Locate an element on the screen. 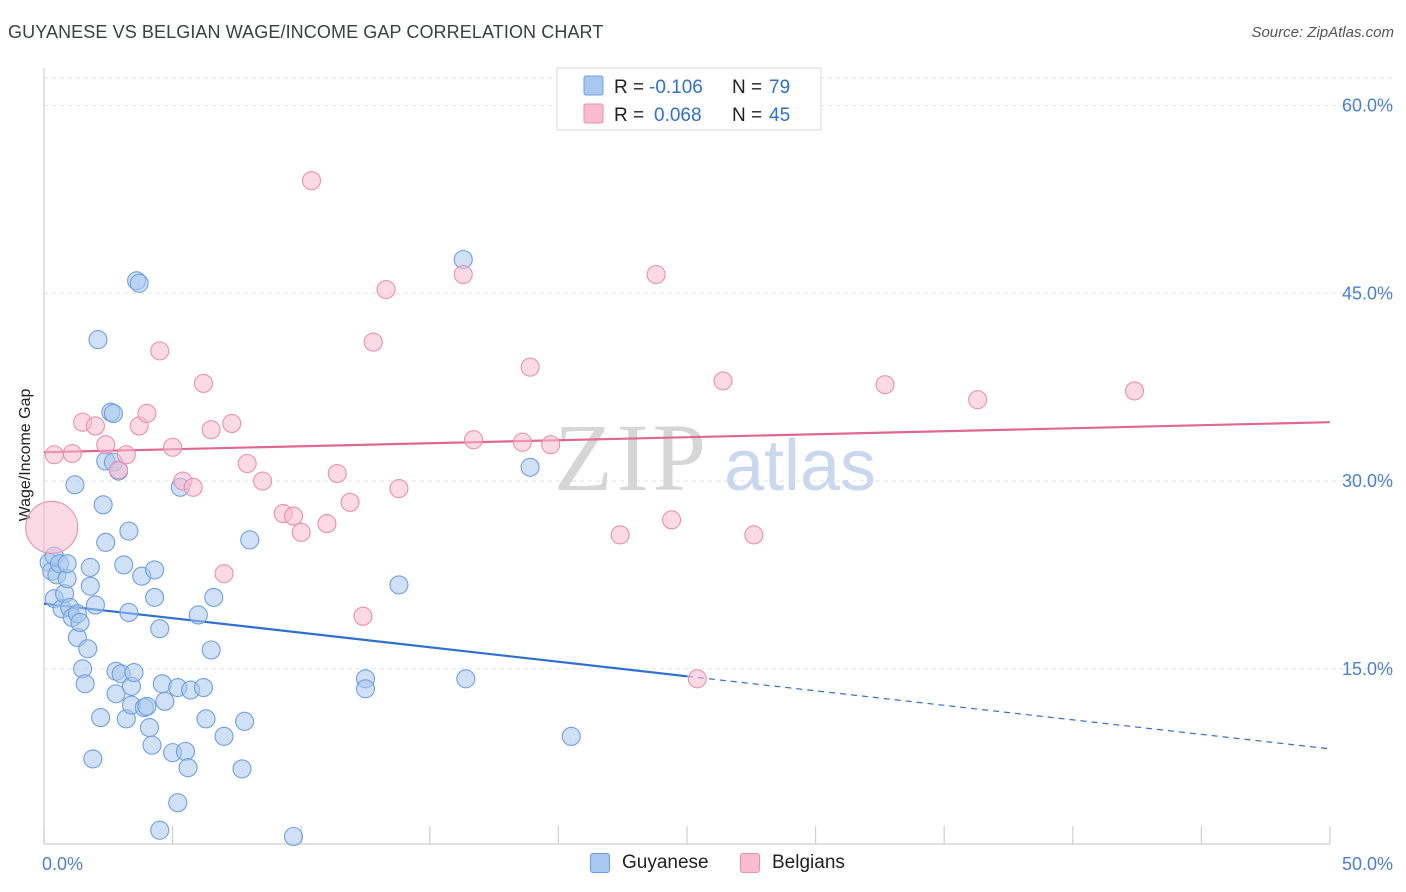  legend-n-value-guyanese: 79 is located at coordinates (779, 87).